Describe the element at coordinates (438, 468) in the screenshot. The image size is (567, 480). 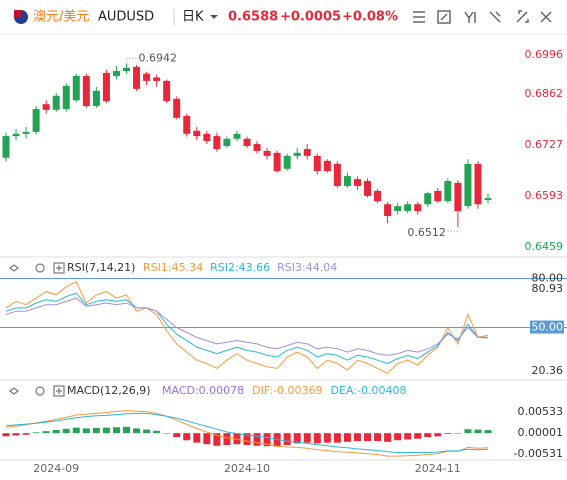
I see `x-tick-label: 2024-11` at that location.